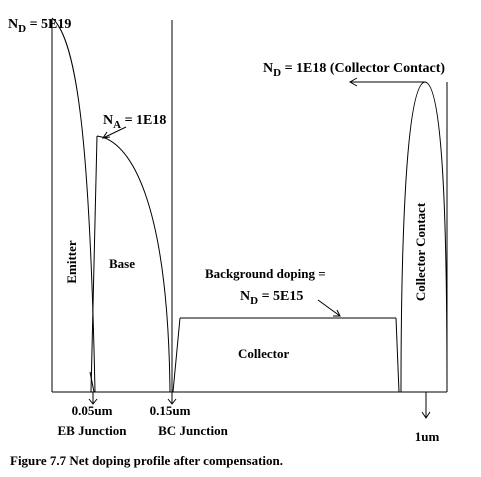 The width and height of the screenshot is (481, 477). I want to click on background-nd-label: ND = 5E15, so click(271, 298).